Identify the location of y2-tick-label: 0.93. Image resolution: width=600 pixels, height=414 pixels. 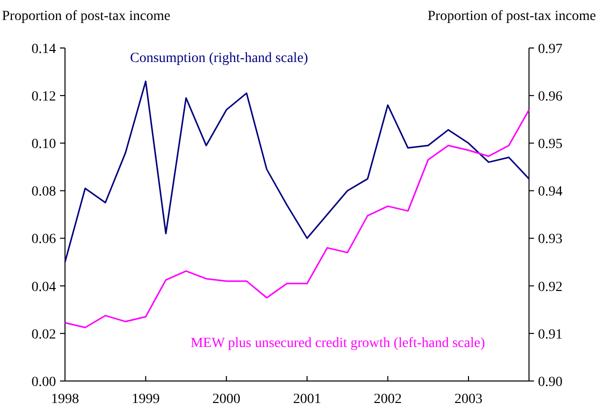
(550, 240).